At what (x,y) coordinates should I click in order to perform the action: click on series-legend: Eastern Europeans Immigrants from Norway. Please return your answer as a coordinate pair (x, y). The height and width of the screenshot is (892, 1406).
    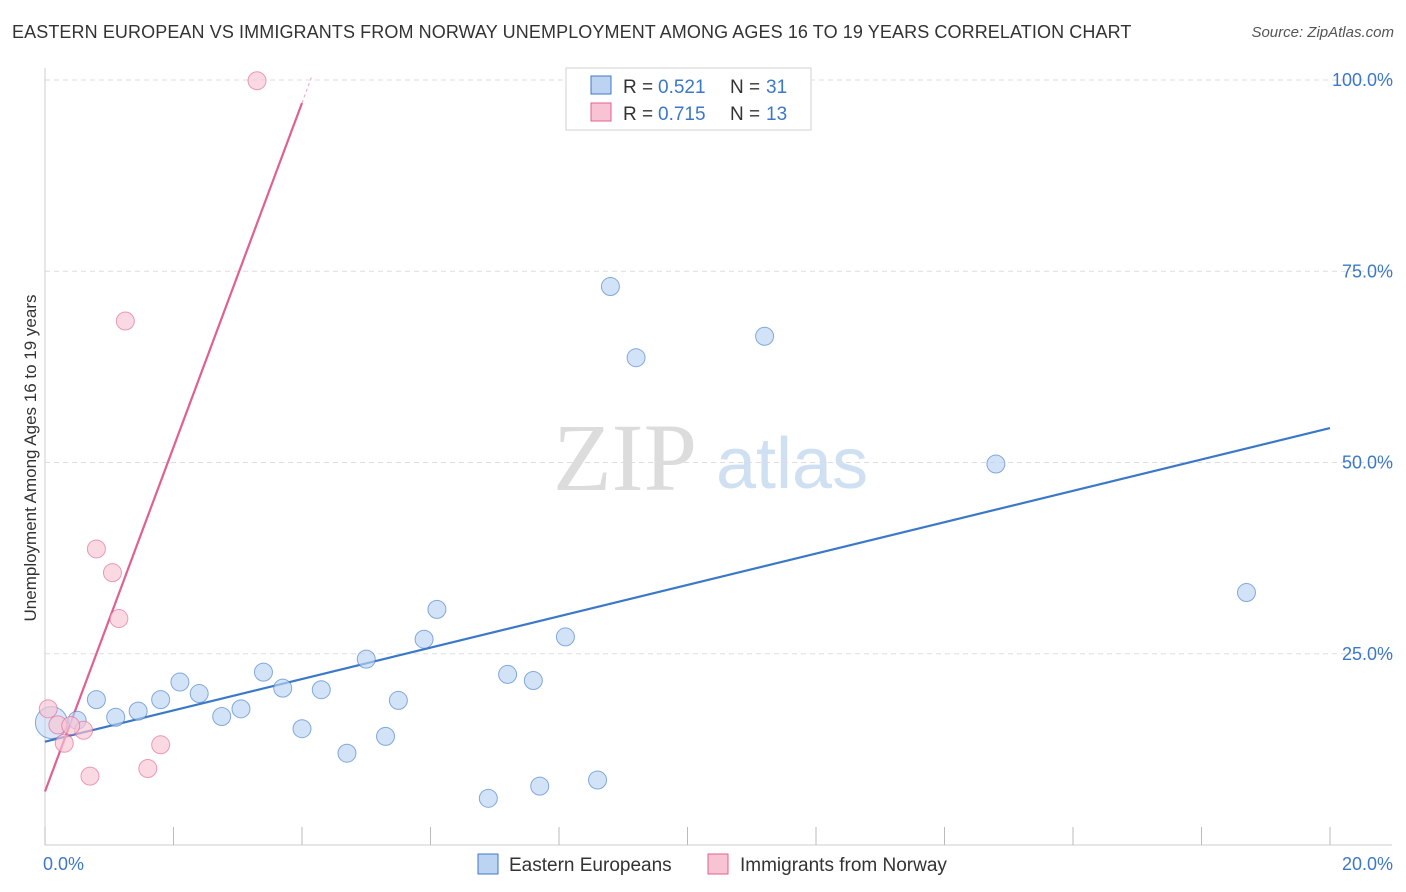
    Looking at the image, I should click on (712, 864).